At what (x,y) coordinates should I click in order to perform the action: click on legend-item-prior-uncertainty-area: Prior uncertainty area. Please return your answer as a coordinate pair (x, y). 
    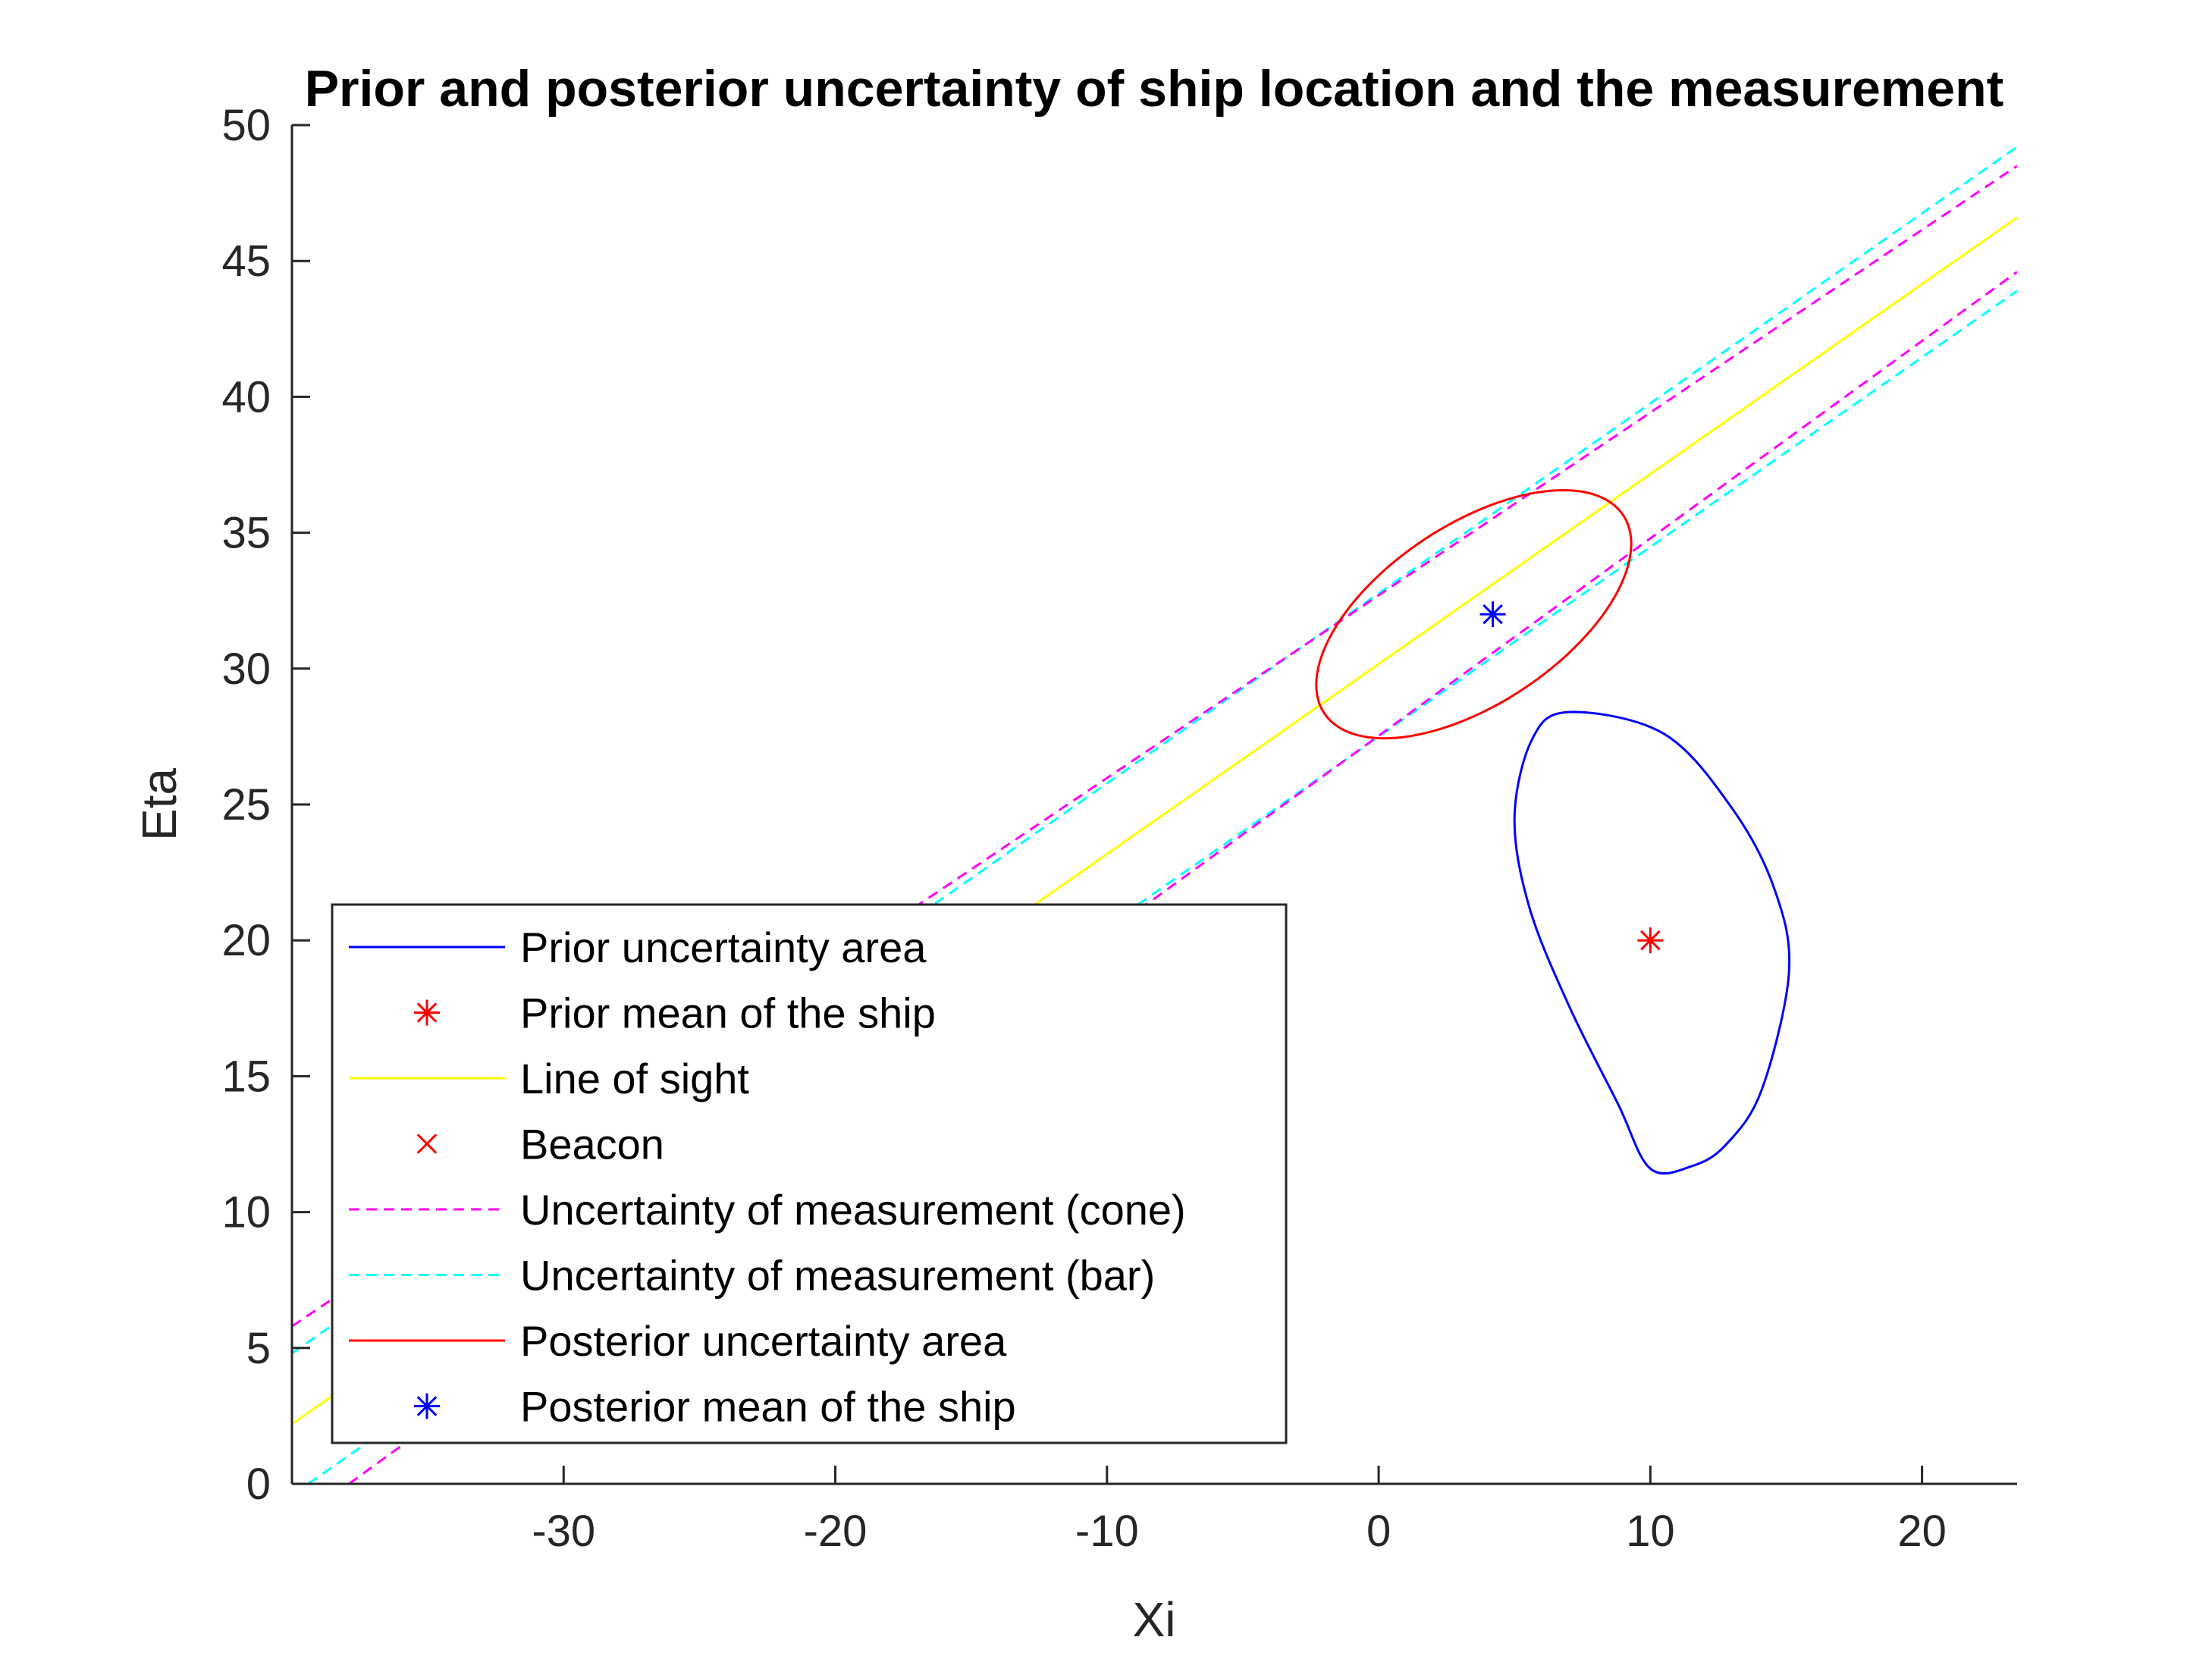
    Looking at the image, I should click on (638, 948).